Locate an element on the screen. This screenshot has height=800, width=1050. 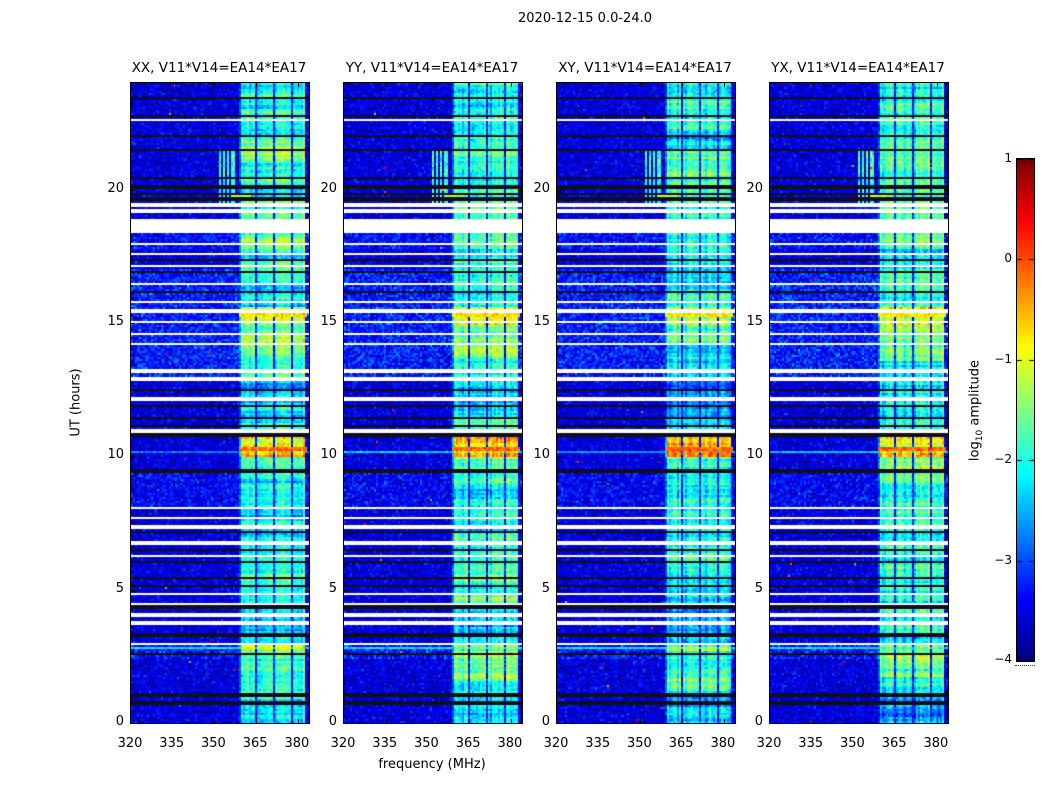
colorbar-tick-label: 1 is located at coordinates (1008, 158).